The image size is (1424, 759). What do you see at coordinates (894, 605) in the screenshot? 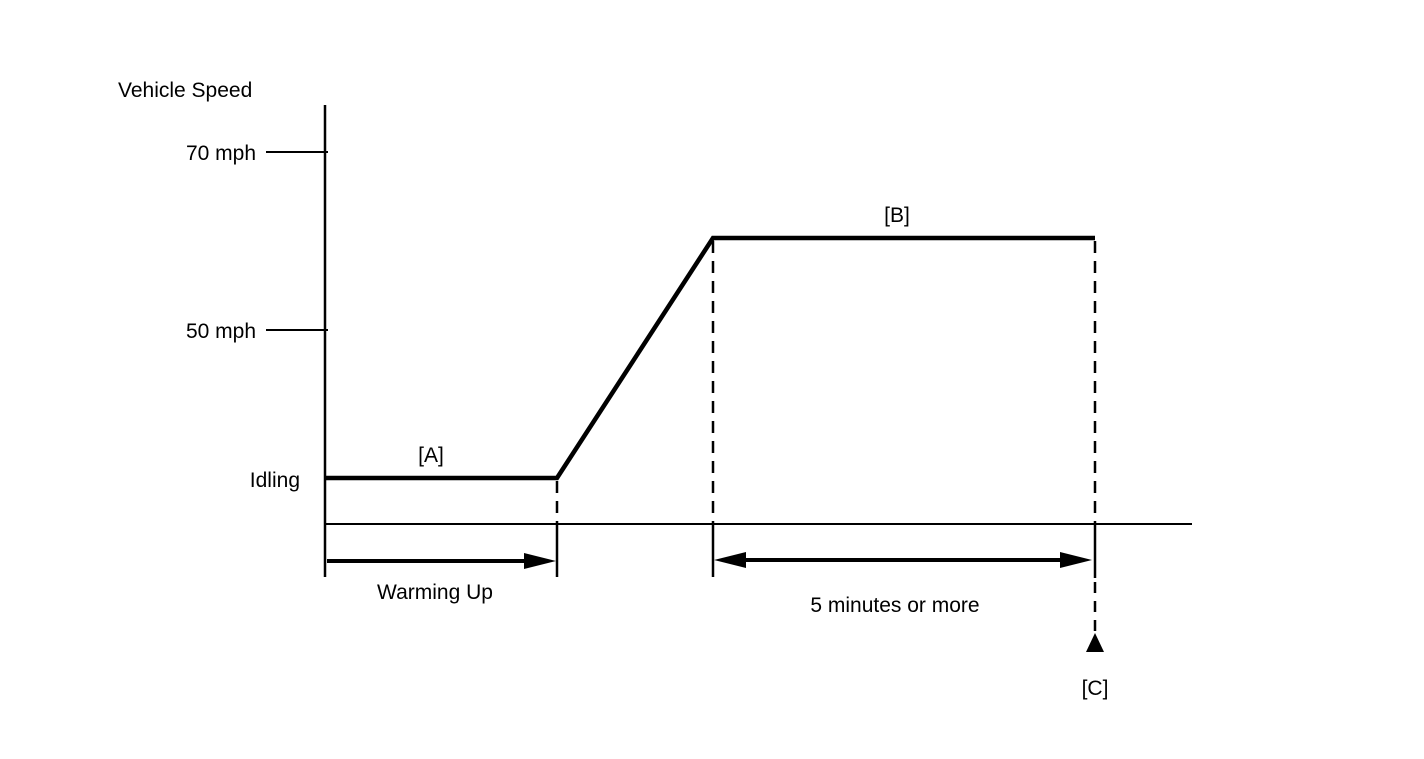
I see `duration-label: 5 minutes or more` at bounding box center [894, 605].